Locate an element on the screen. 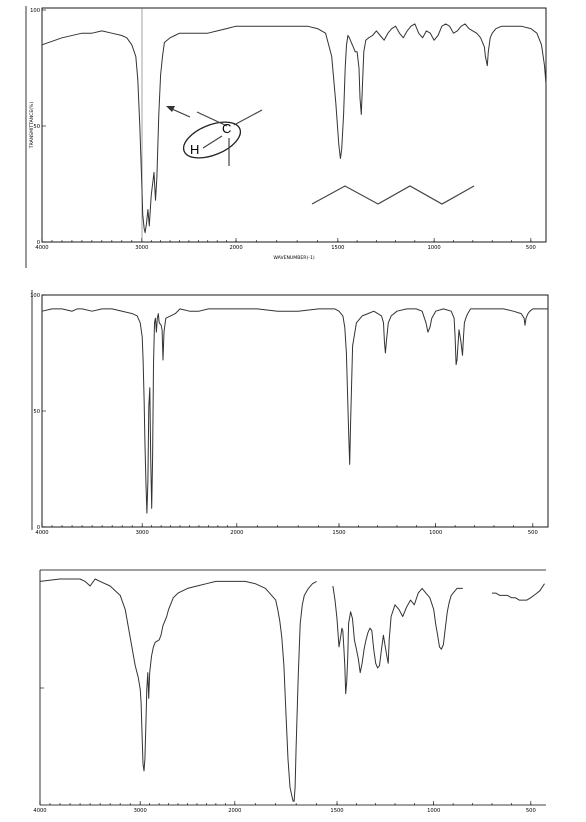  hexane-skeletal-structure is located at coordinates (393, 195).